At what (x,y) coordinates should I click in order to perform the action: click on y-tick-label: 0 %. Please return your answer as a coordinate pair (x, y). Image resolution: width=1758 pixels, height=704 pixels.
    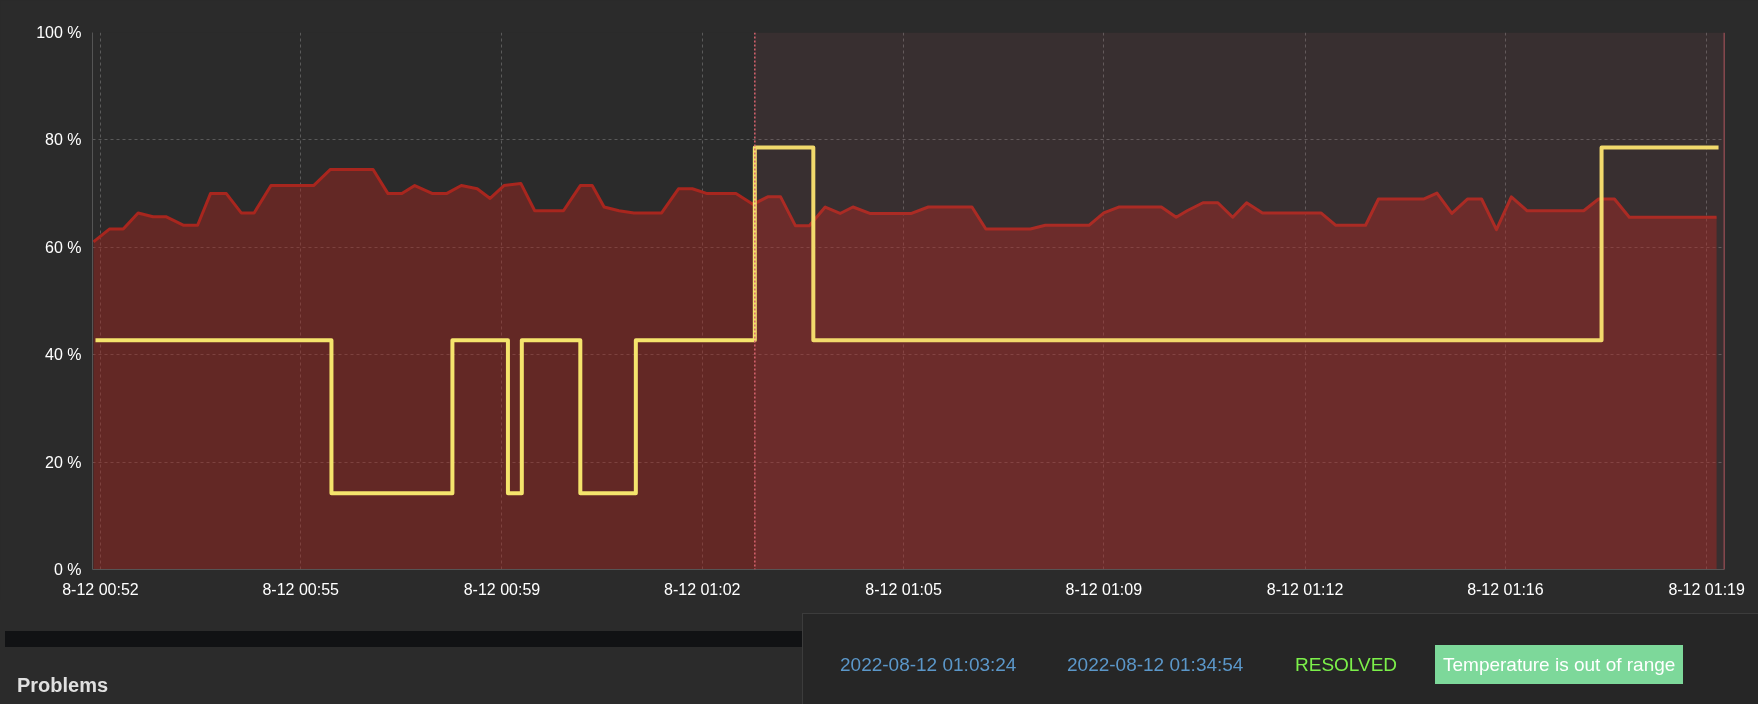
    Looking at the image, I should click on (67, 569).